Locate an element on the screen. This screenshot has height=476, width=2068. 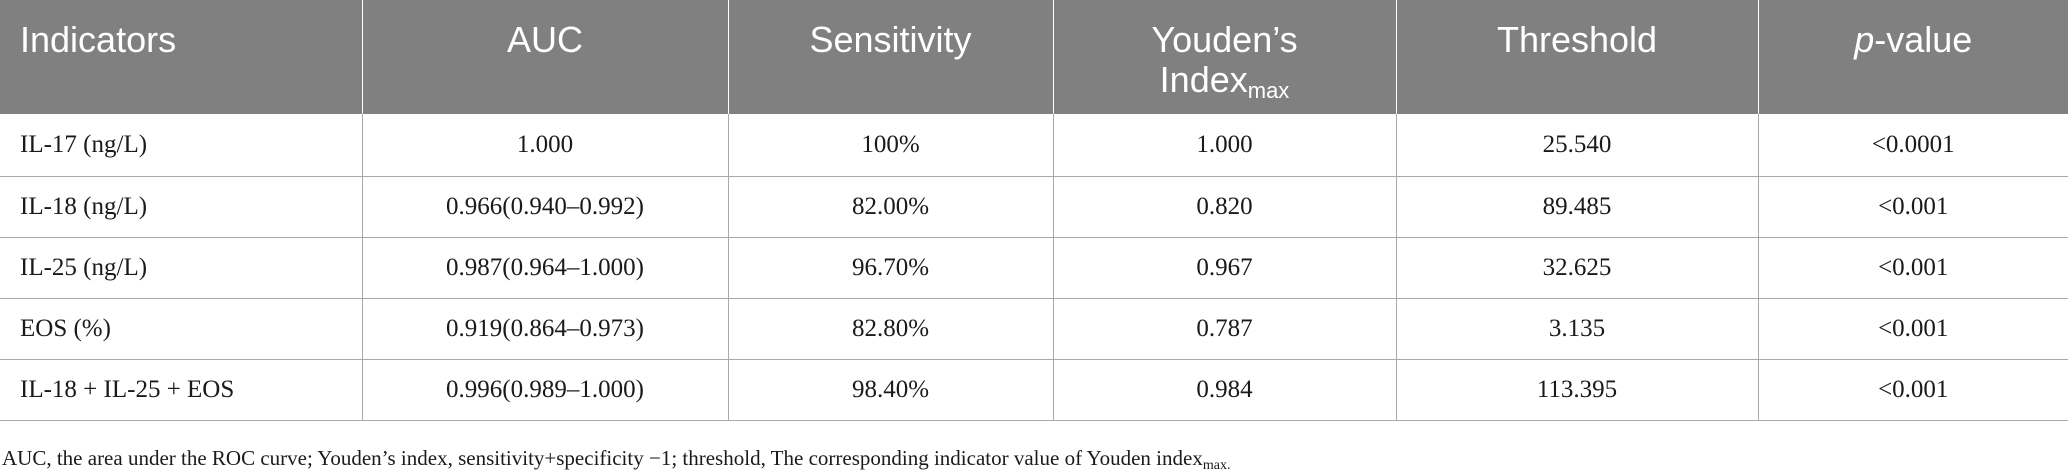
cell-auc: 0.919(0.864–0.973) is located at coordinates (545, 329).